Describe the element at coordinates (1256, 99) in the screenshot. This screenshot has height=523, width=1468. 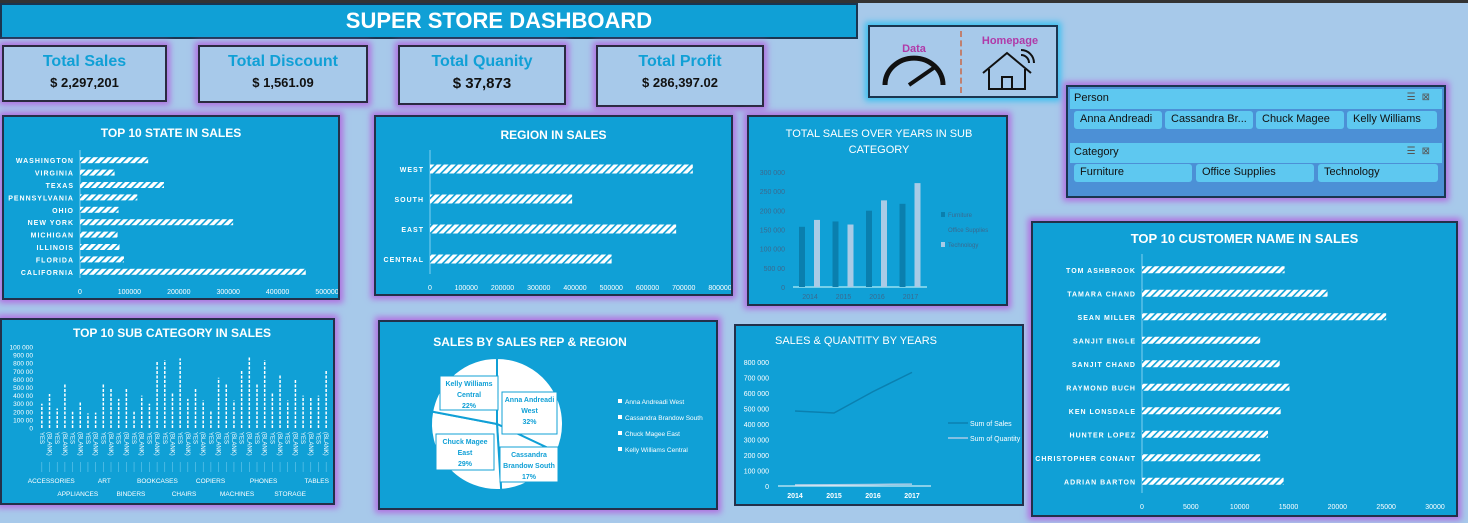
I see `person-slicer-header: Person ☰⊠` at that location.